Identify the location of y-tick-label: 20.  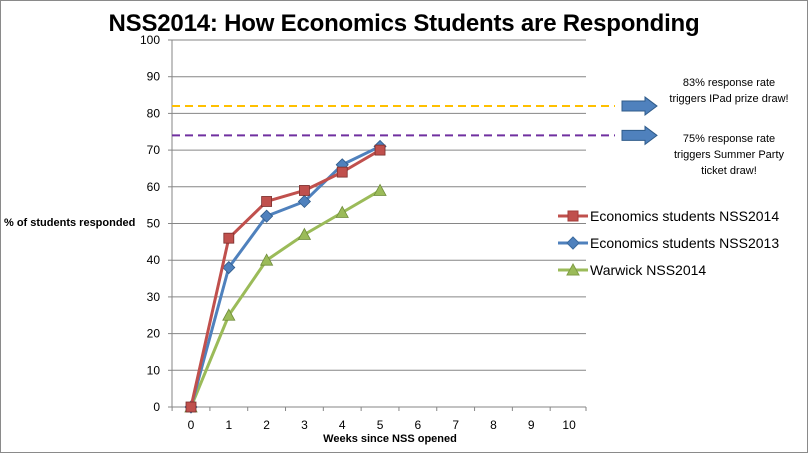
(154, 334).